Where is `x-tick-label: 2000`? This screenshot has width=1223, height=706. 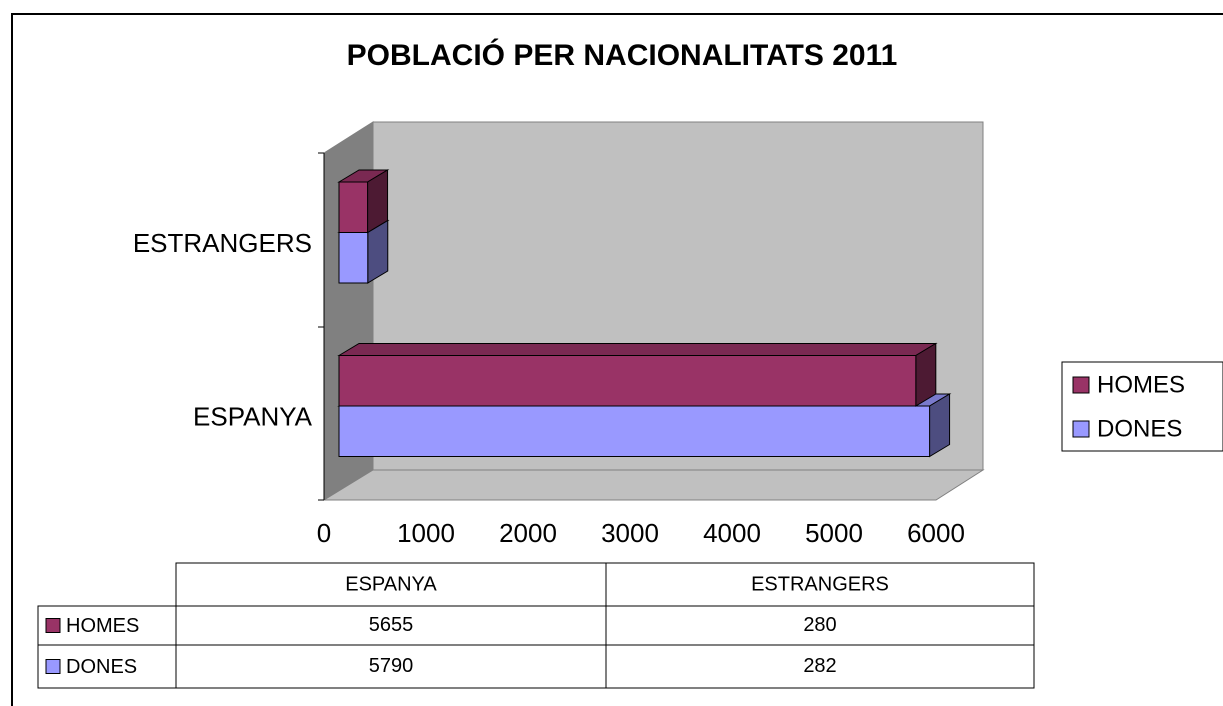 x-tick-label: 2000 is located at coordinates (528, 533).